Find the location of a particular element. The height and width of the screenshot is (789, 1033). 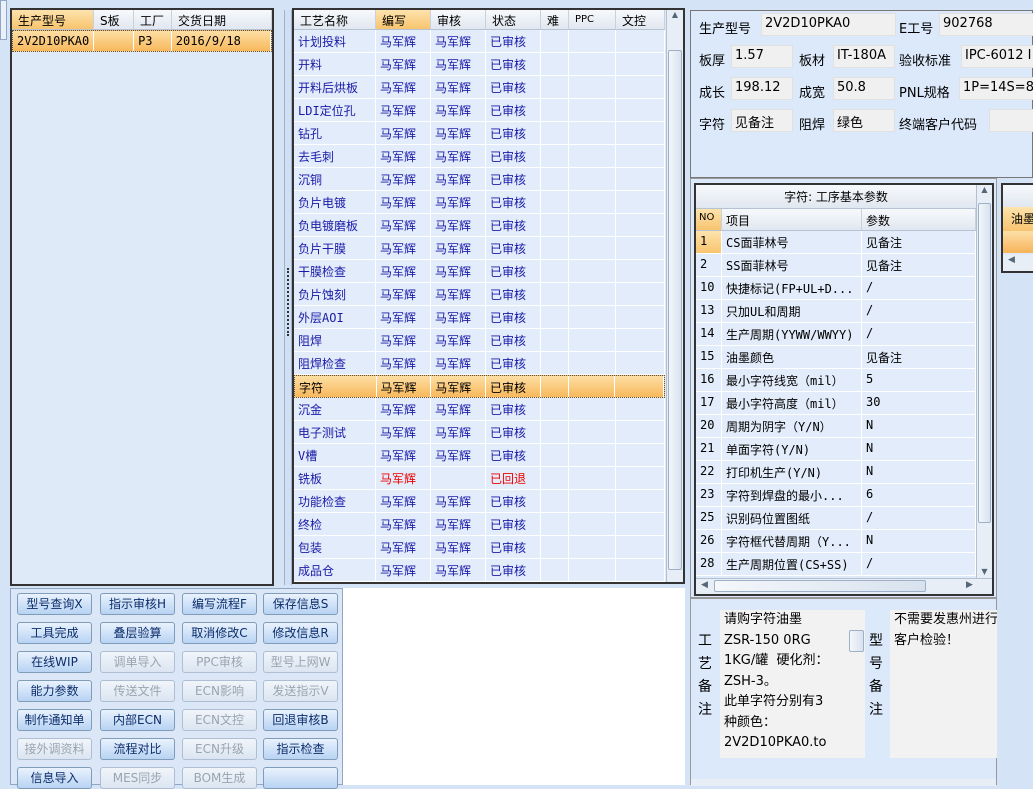

action-button: 叠层验算 is located at coordinates (137, 633).